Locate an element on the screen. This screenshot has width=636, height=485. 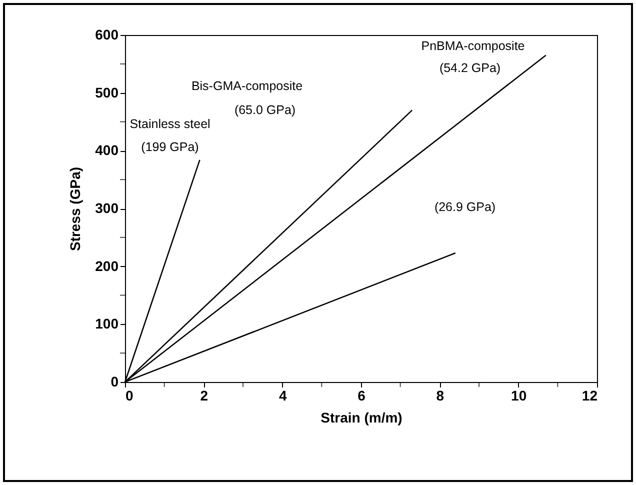
x-tick-label: 12 is located at coordinates (590, 396).